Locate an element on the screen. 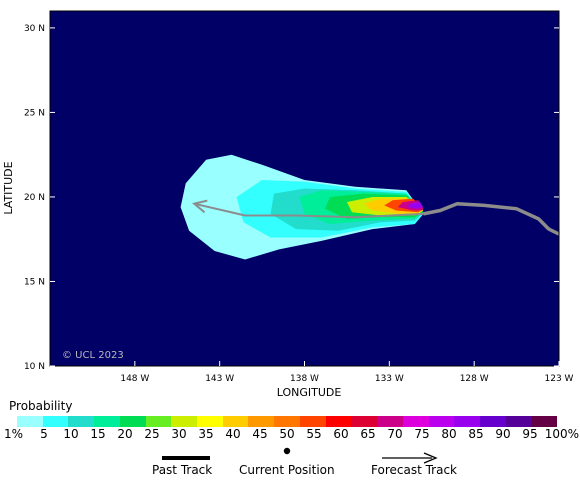 This screenshot has width=580, height=486. legend-label: 35 is located at coordinates (206, 434).